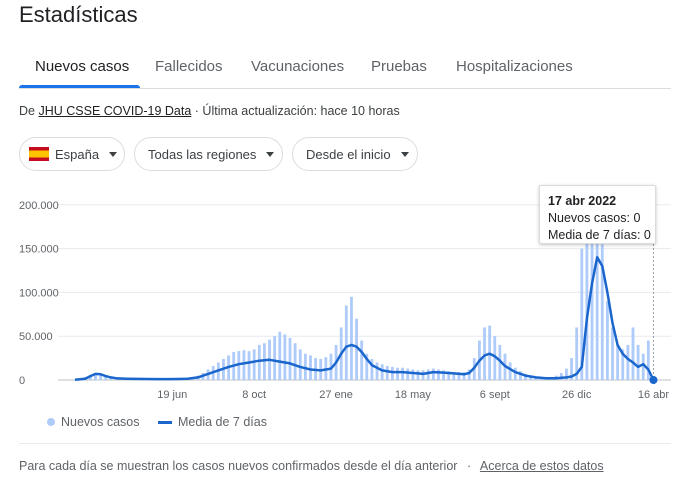 Image resolution: width=695 pixels, height=488 pixels. What do you see at coordinates (336, 395) in the screenshot?
I see `x-tick-label: 27 ene` at bounding box center [336, 395].